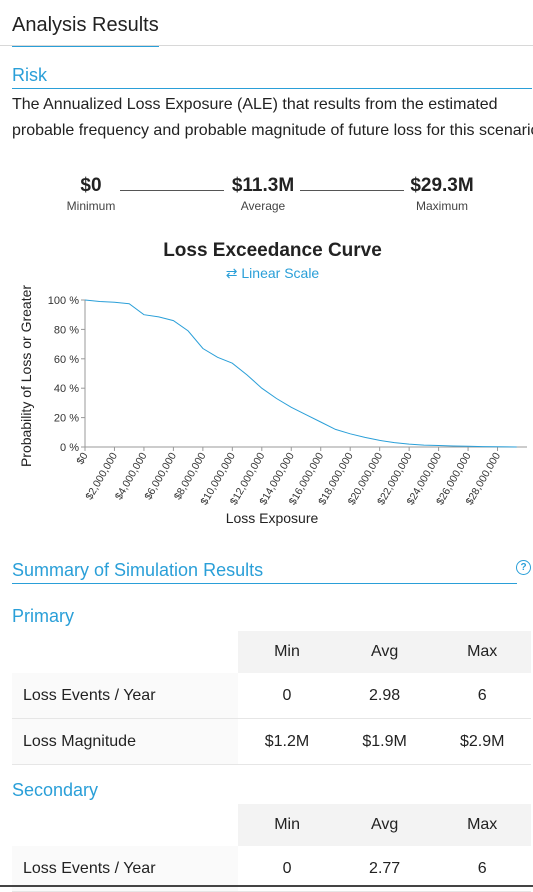 This screenshot has width=533, height=892. What do you see at coordinates (231, 273) in the screenshot?
I see `swap-arrows-icon: ⇄` at bounding box center [231, 273].